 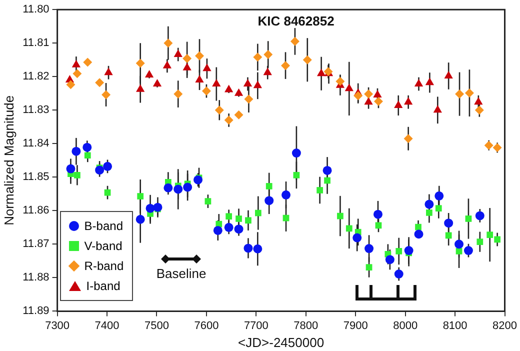 What do you see at coordinates (36, 144) in the screenshot?
I see `y-tick-label: 11.84` at bounding box center [36, 144].